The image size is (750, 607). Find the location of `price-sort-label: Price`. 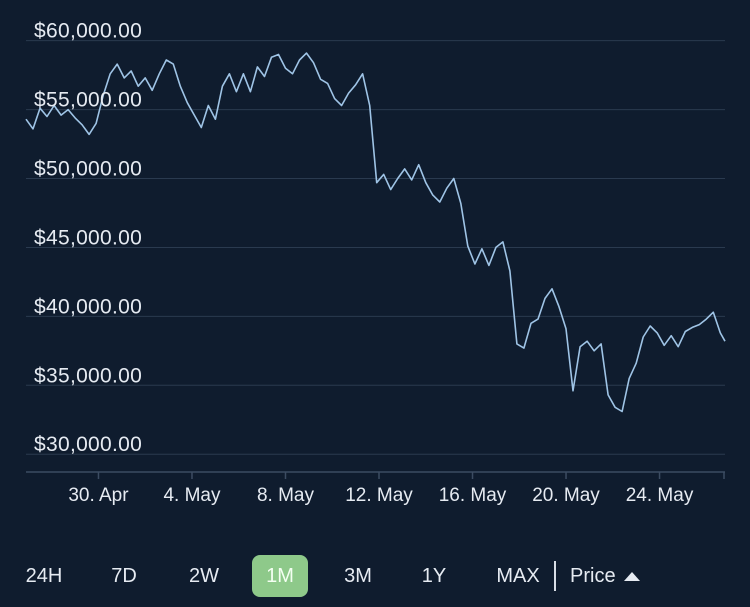

price-sort-label: Price is located at coordinates (593, 575).